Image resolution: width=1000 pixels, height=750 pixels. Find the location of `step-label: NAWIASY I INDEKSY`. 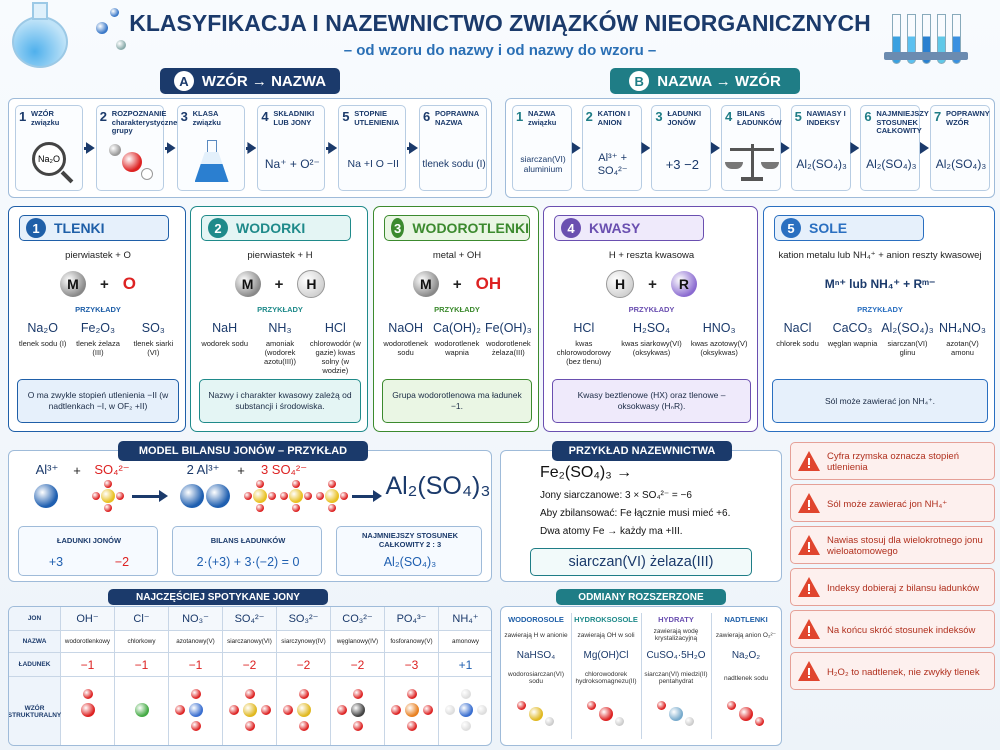

step-label: NAWIASY I INDEKSY is located at coordinates (826, 118).